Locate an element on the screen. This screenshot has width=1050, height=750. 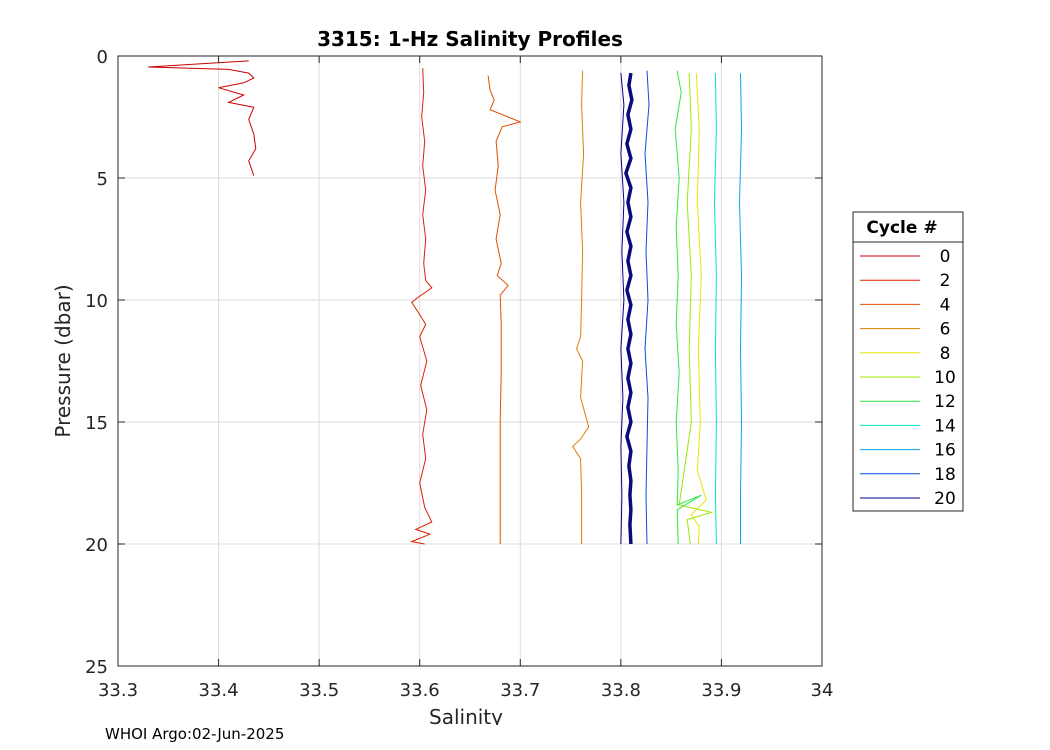
y-axis-label: Pressure (dbar) is located at coordinates (63, 360).